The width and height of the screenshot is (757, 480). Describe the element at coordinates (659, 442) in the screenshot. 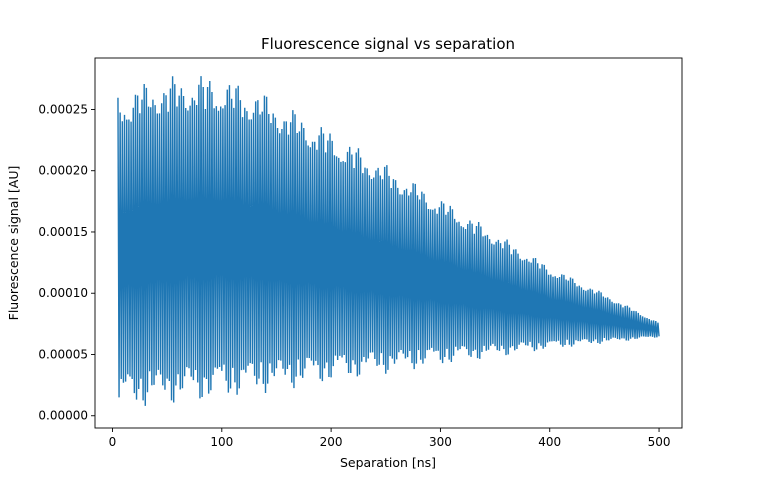

I see `x-tick-label: 500` at that location.